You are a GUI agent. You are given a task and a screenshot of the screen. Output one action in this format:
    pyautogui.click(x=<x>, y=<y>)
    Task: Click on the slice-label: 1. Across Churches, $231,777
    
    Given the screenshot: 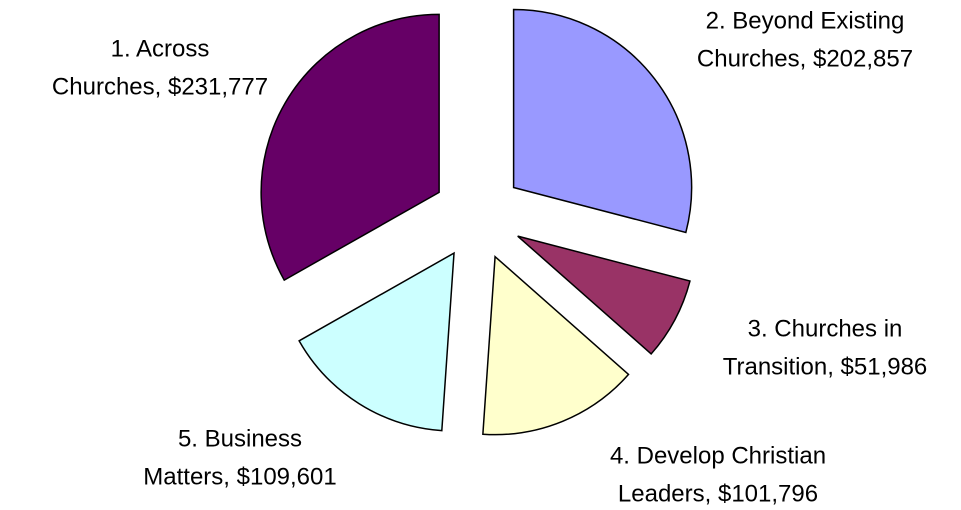 What is the action you would take?
    pyautogui.click(x=160, y=67)
    